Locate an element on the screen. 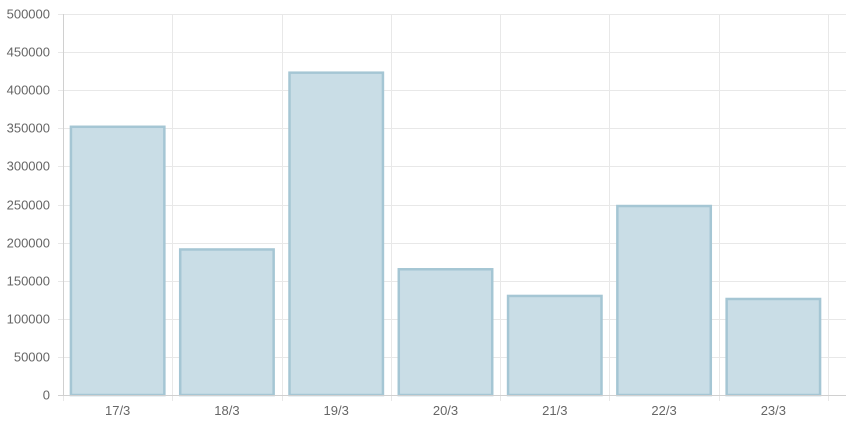 This screenshot has width=846, height=422. x-tick-label: 22/3 is located at coordinates (663, 410).